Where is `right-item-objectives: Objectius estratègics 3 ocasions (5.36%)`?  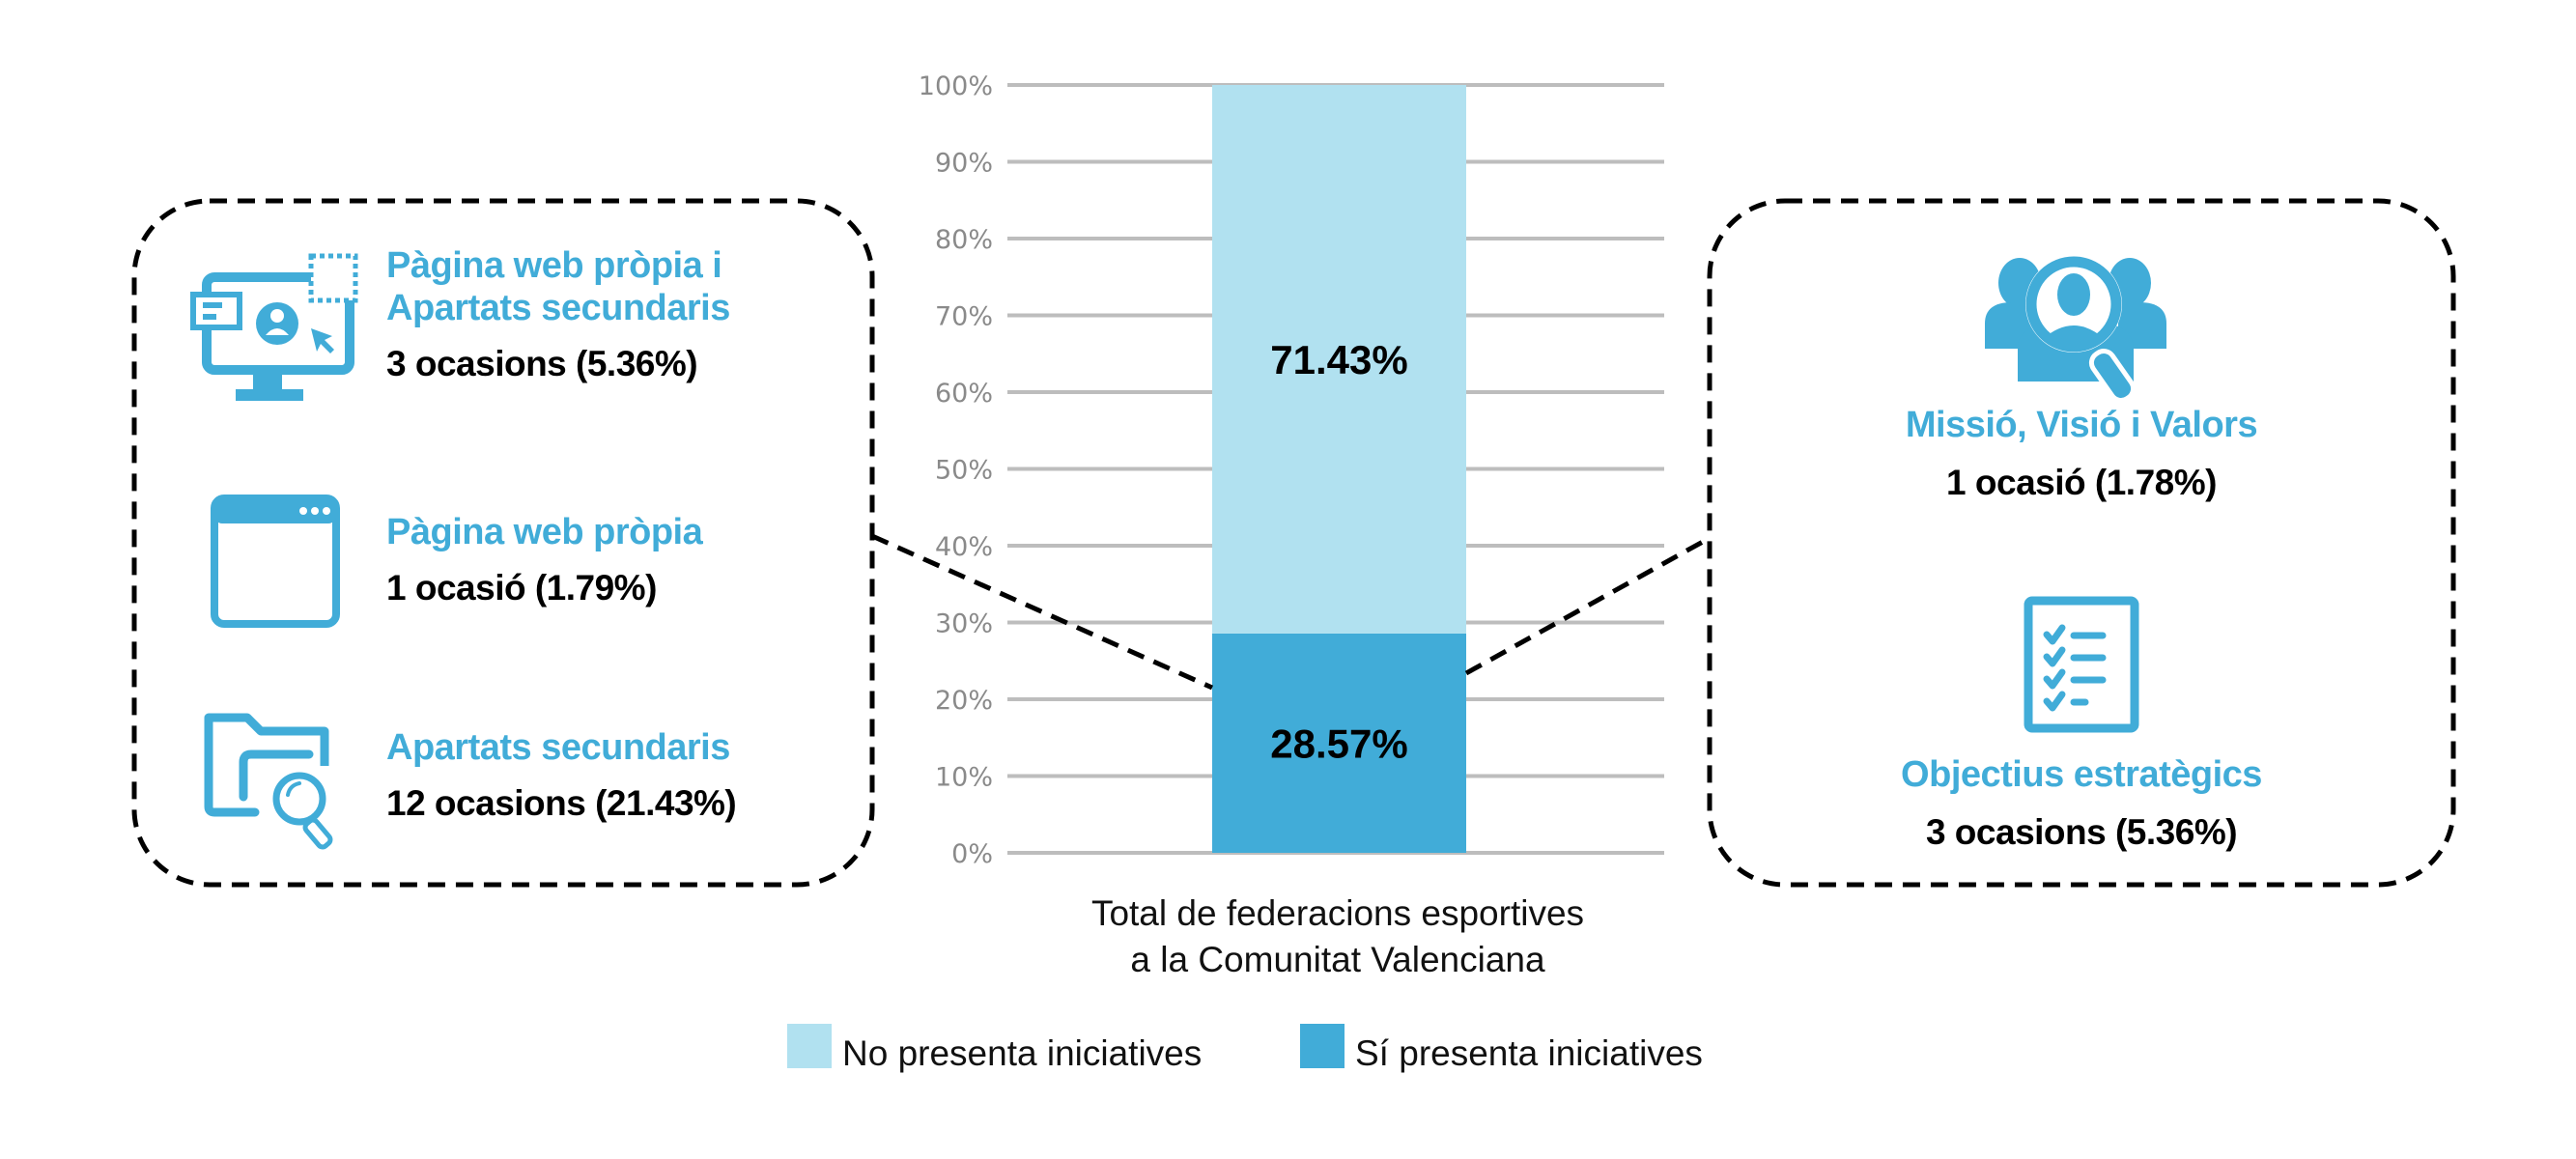
right-item-objectives: Objectius estratègics 3 ocasions (5.36%) is located at coordinates (2081, 804).